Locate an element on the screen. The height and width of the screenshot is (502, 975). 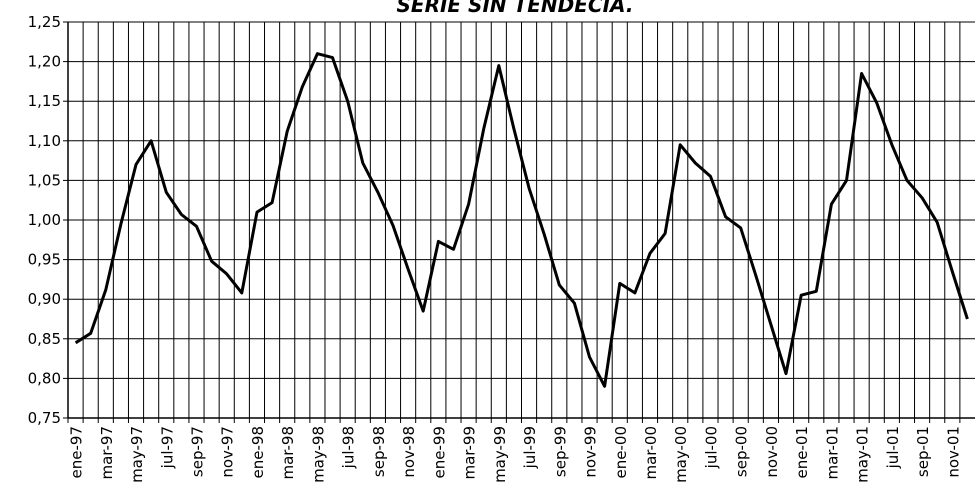
y-tick-label: 1,00 is located at coordinates (44, 220).